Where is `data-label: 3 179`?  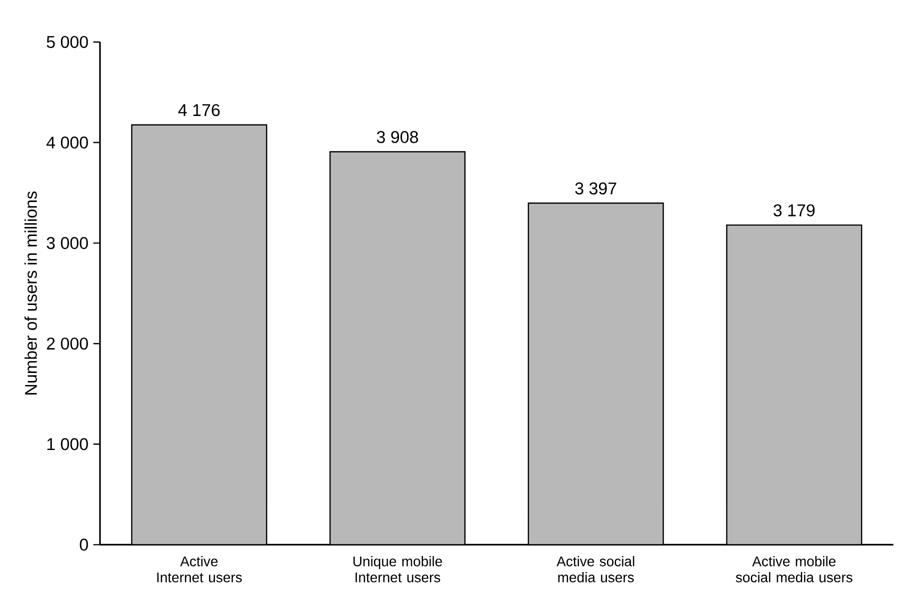 data-label: 3 179 is located at coordinates (794, 210).